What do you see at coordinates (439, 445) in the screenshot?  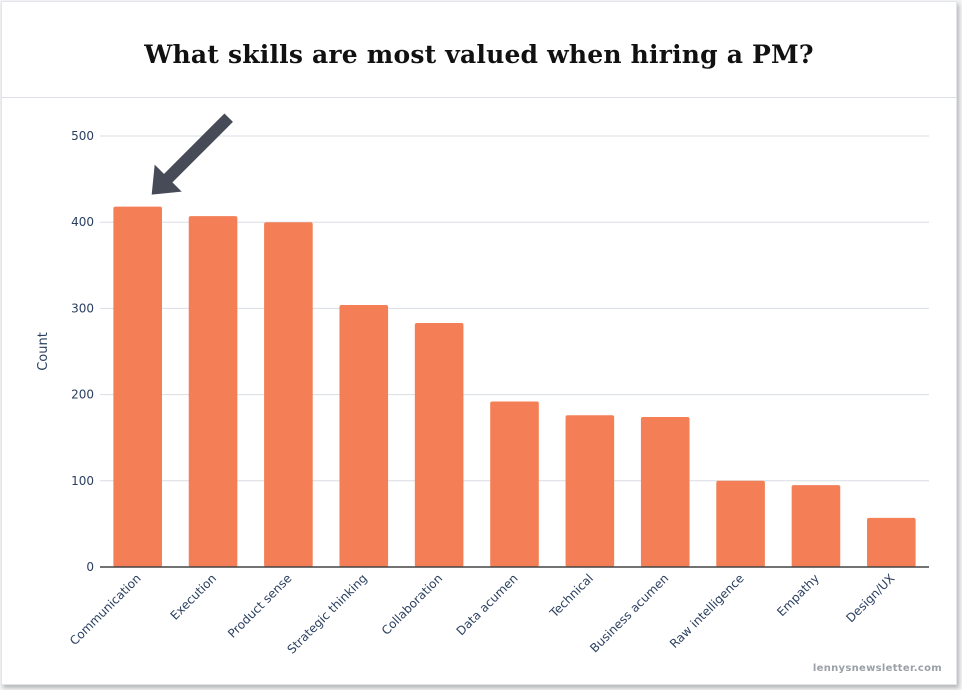 I see `bar-collaboration` at bounding box center [439, 445].